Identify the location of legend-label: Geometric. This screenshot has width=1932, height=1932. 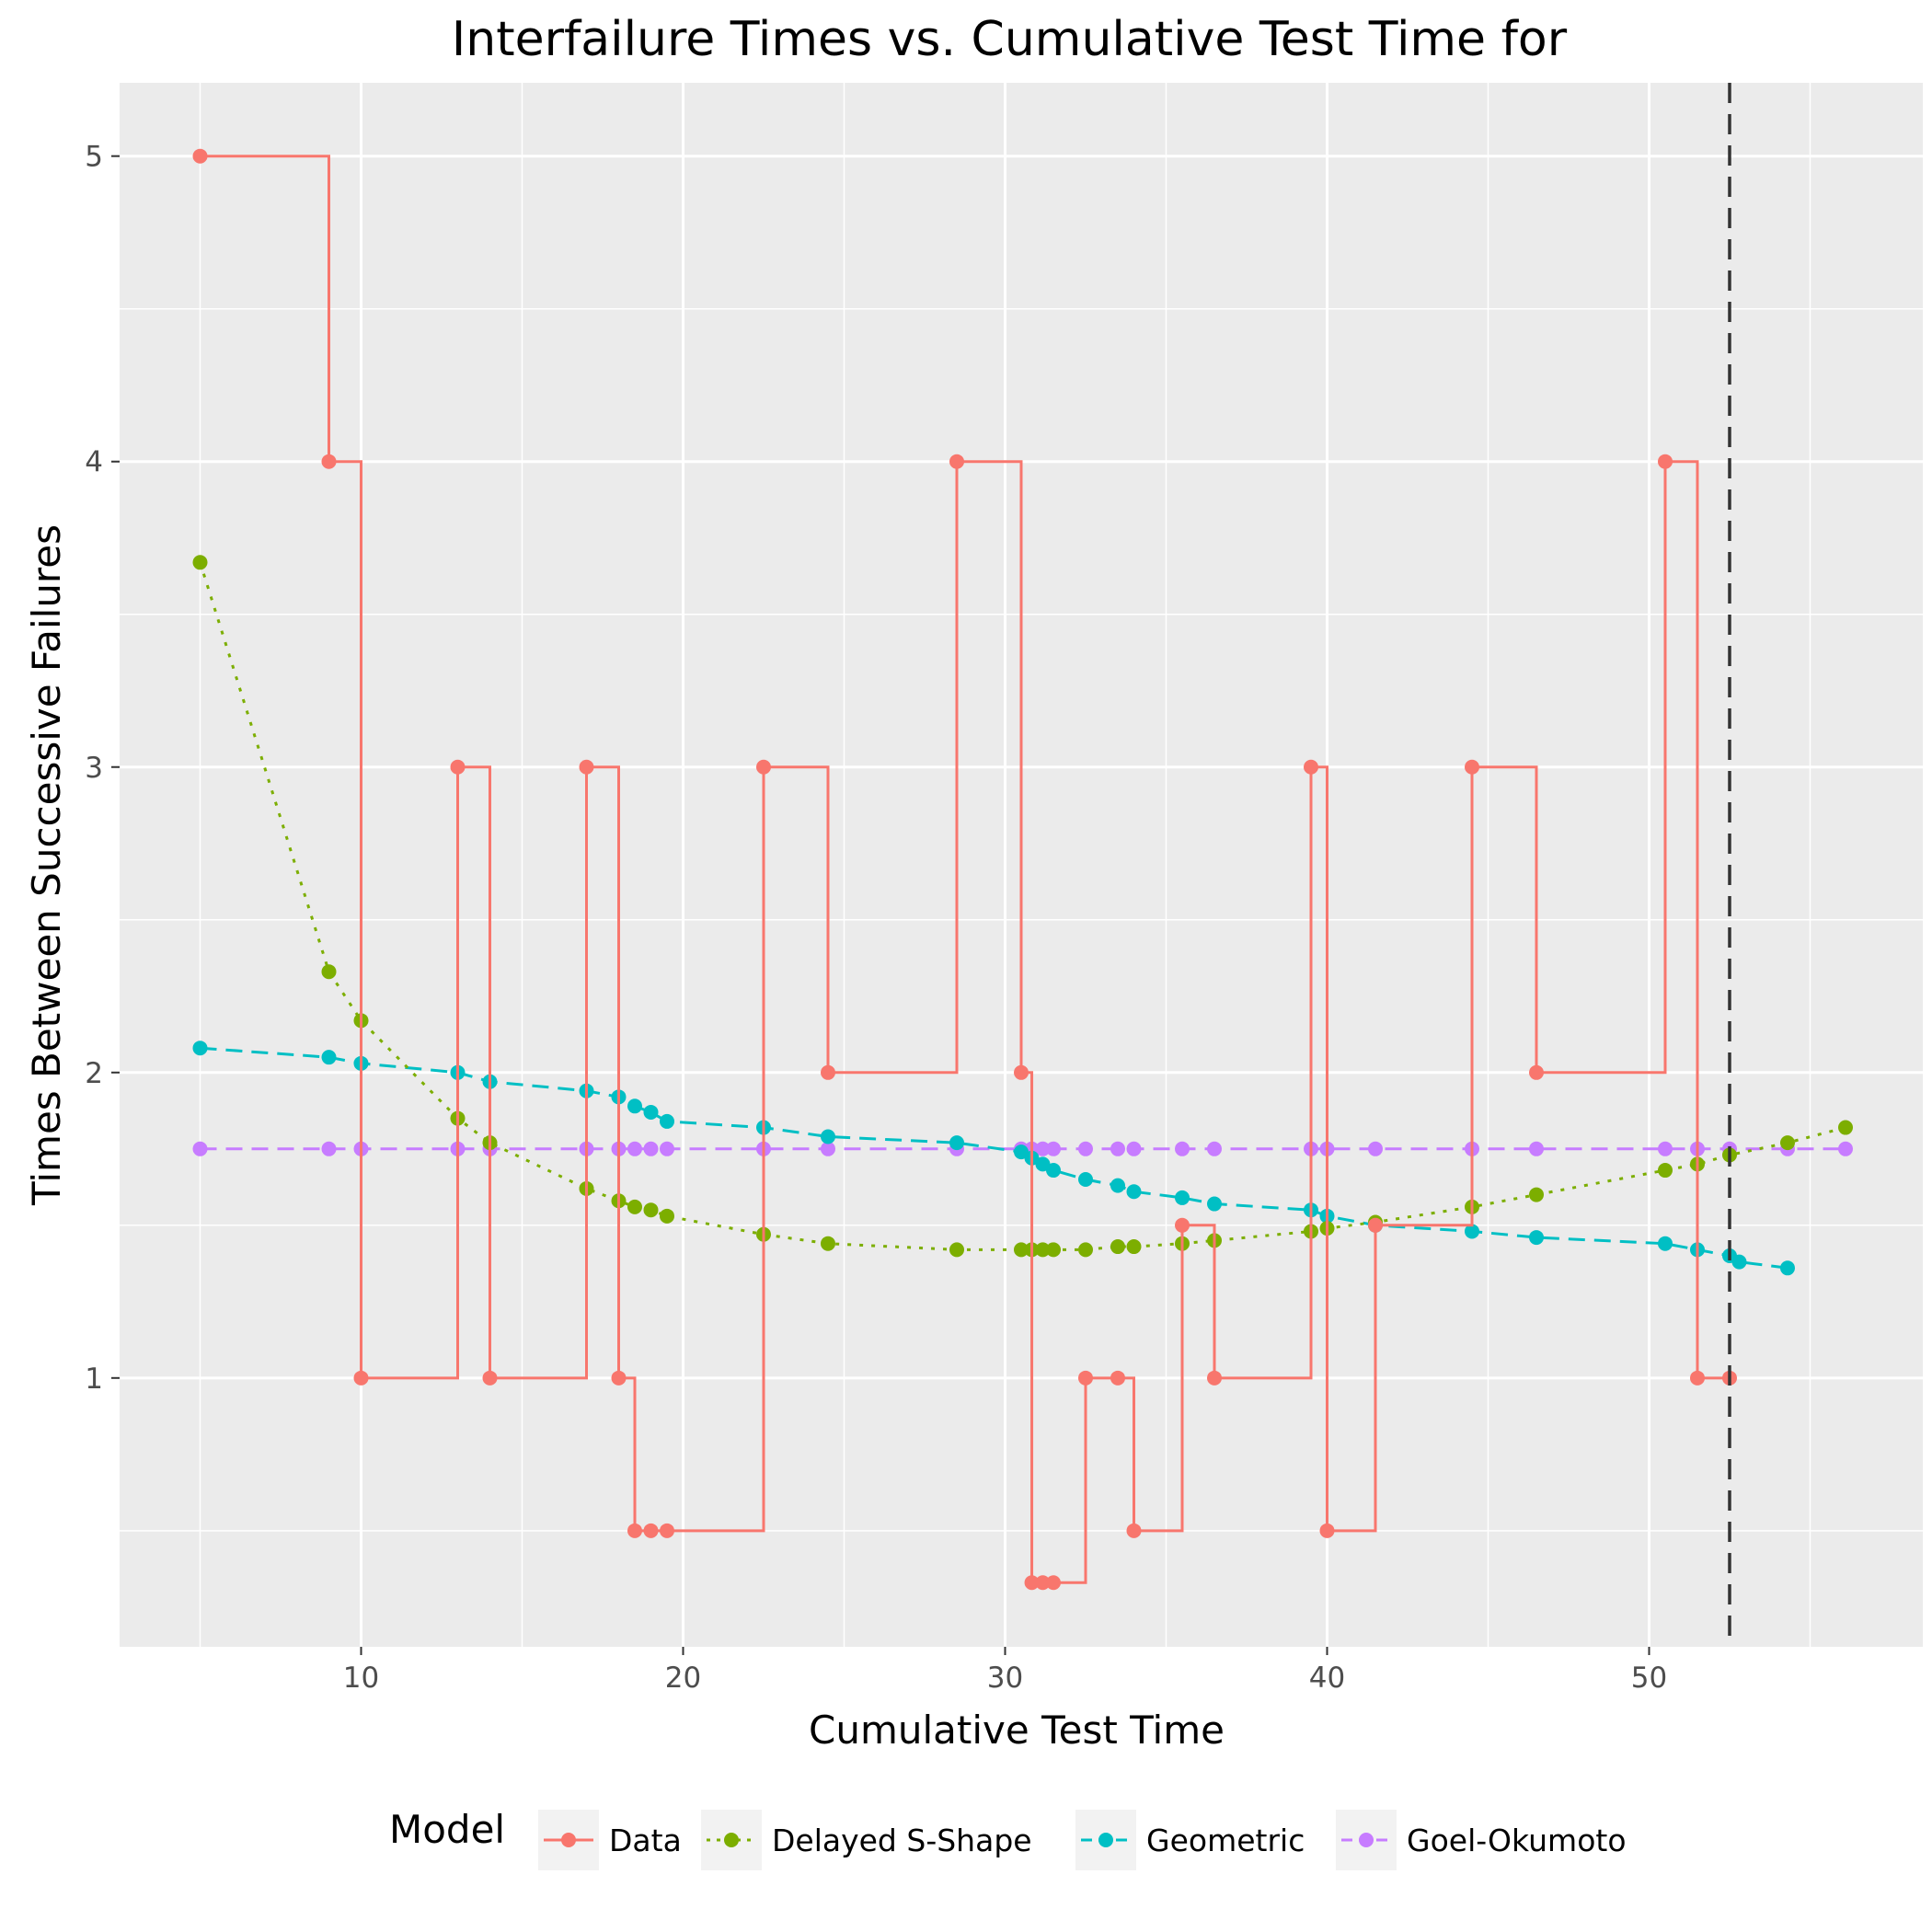
(1225, 1840).